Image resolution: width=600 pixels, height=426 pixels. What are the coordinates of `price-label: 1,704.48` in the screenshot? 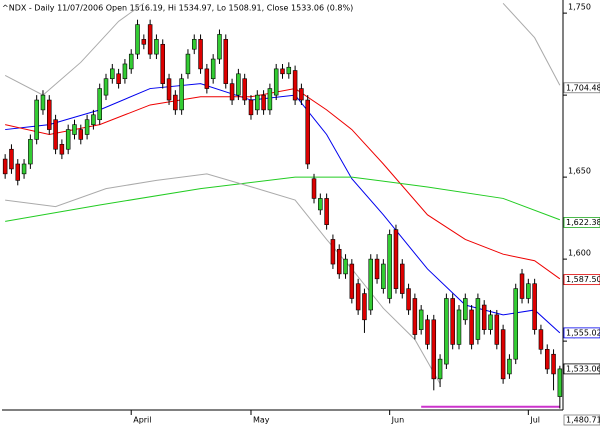 It's located at (583, 87).